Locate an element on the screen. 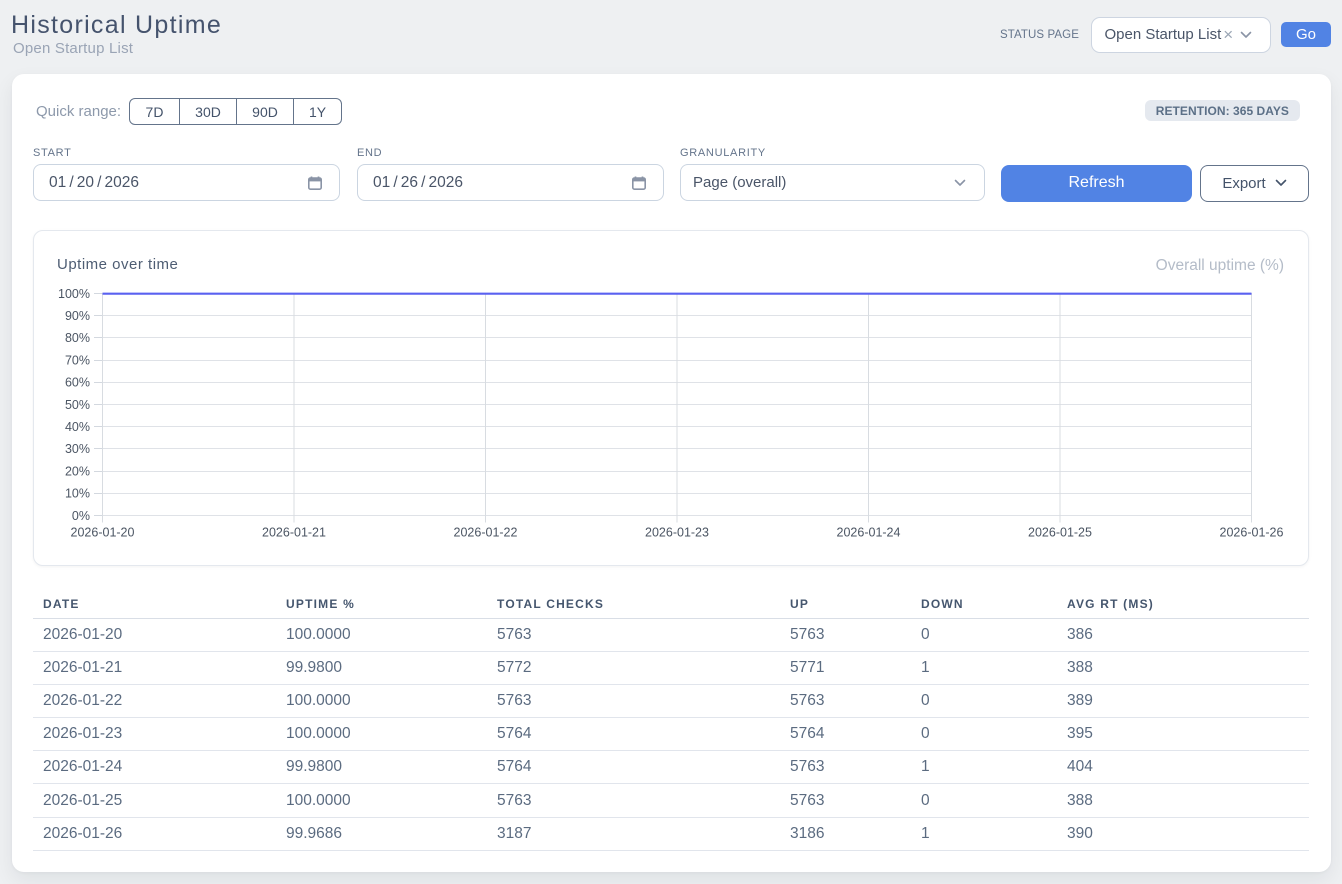 This screenshot has width=1342, height=884. svg-text: 90% is located at coordinates (77, 316).